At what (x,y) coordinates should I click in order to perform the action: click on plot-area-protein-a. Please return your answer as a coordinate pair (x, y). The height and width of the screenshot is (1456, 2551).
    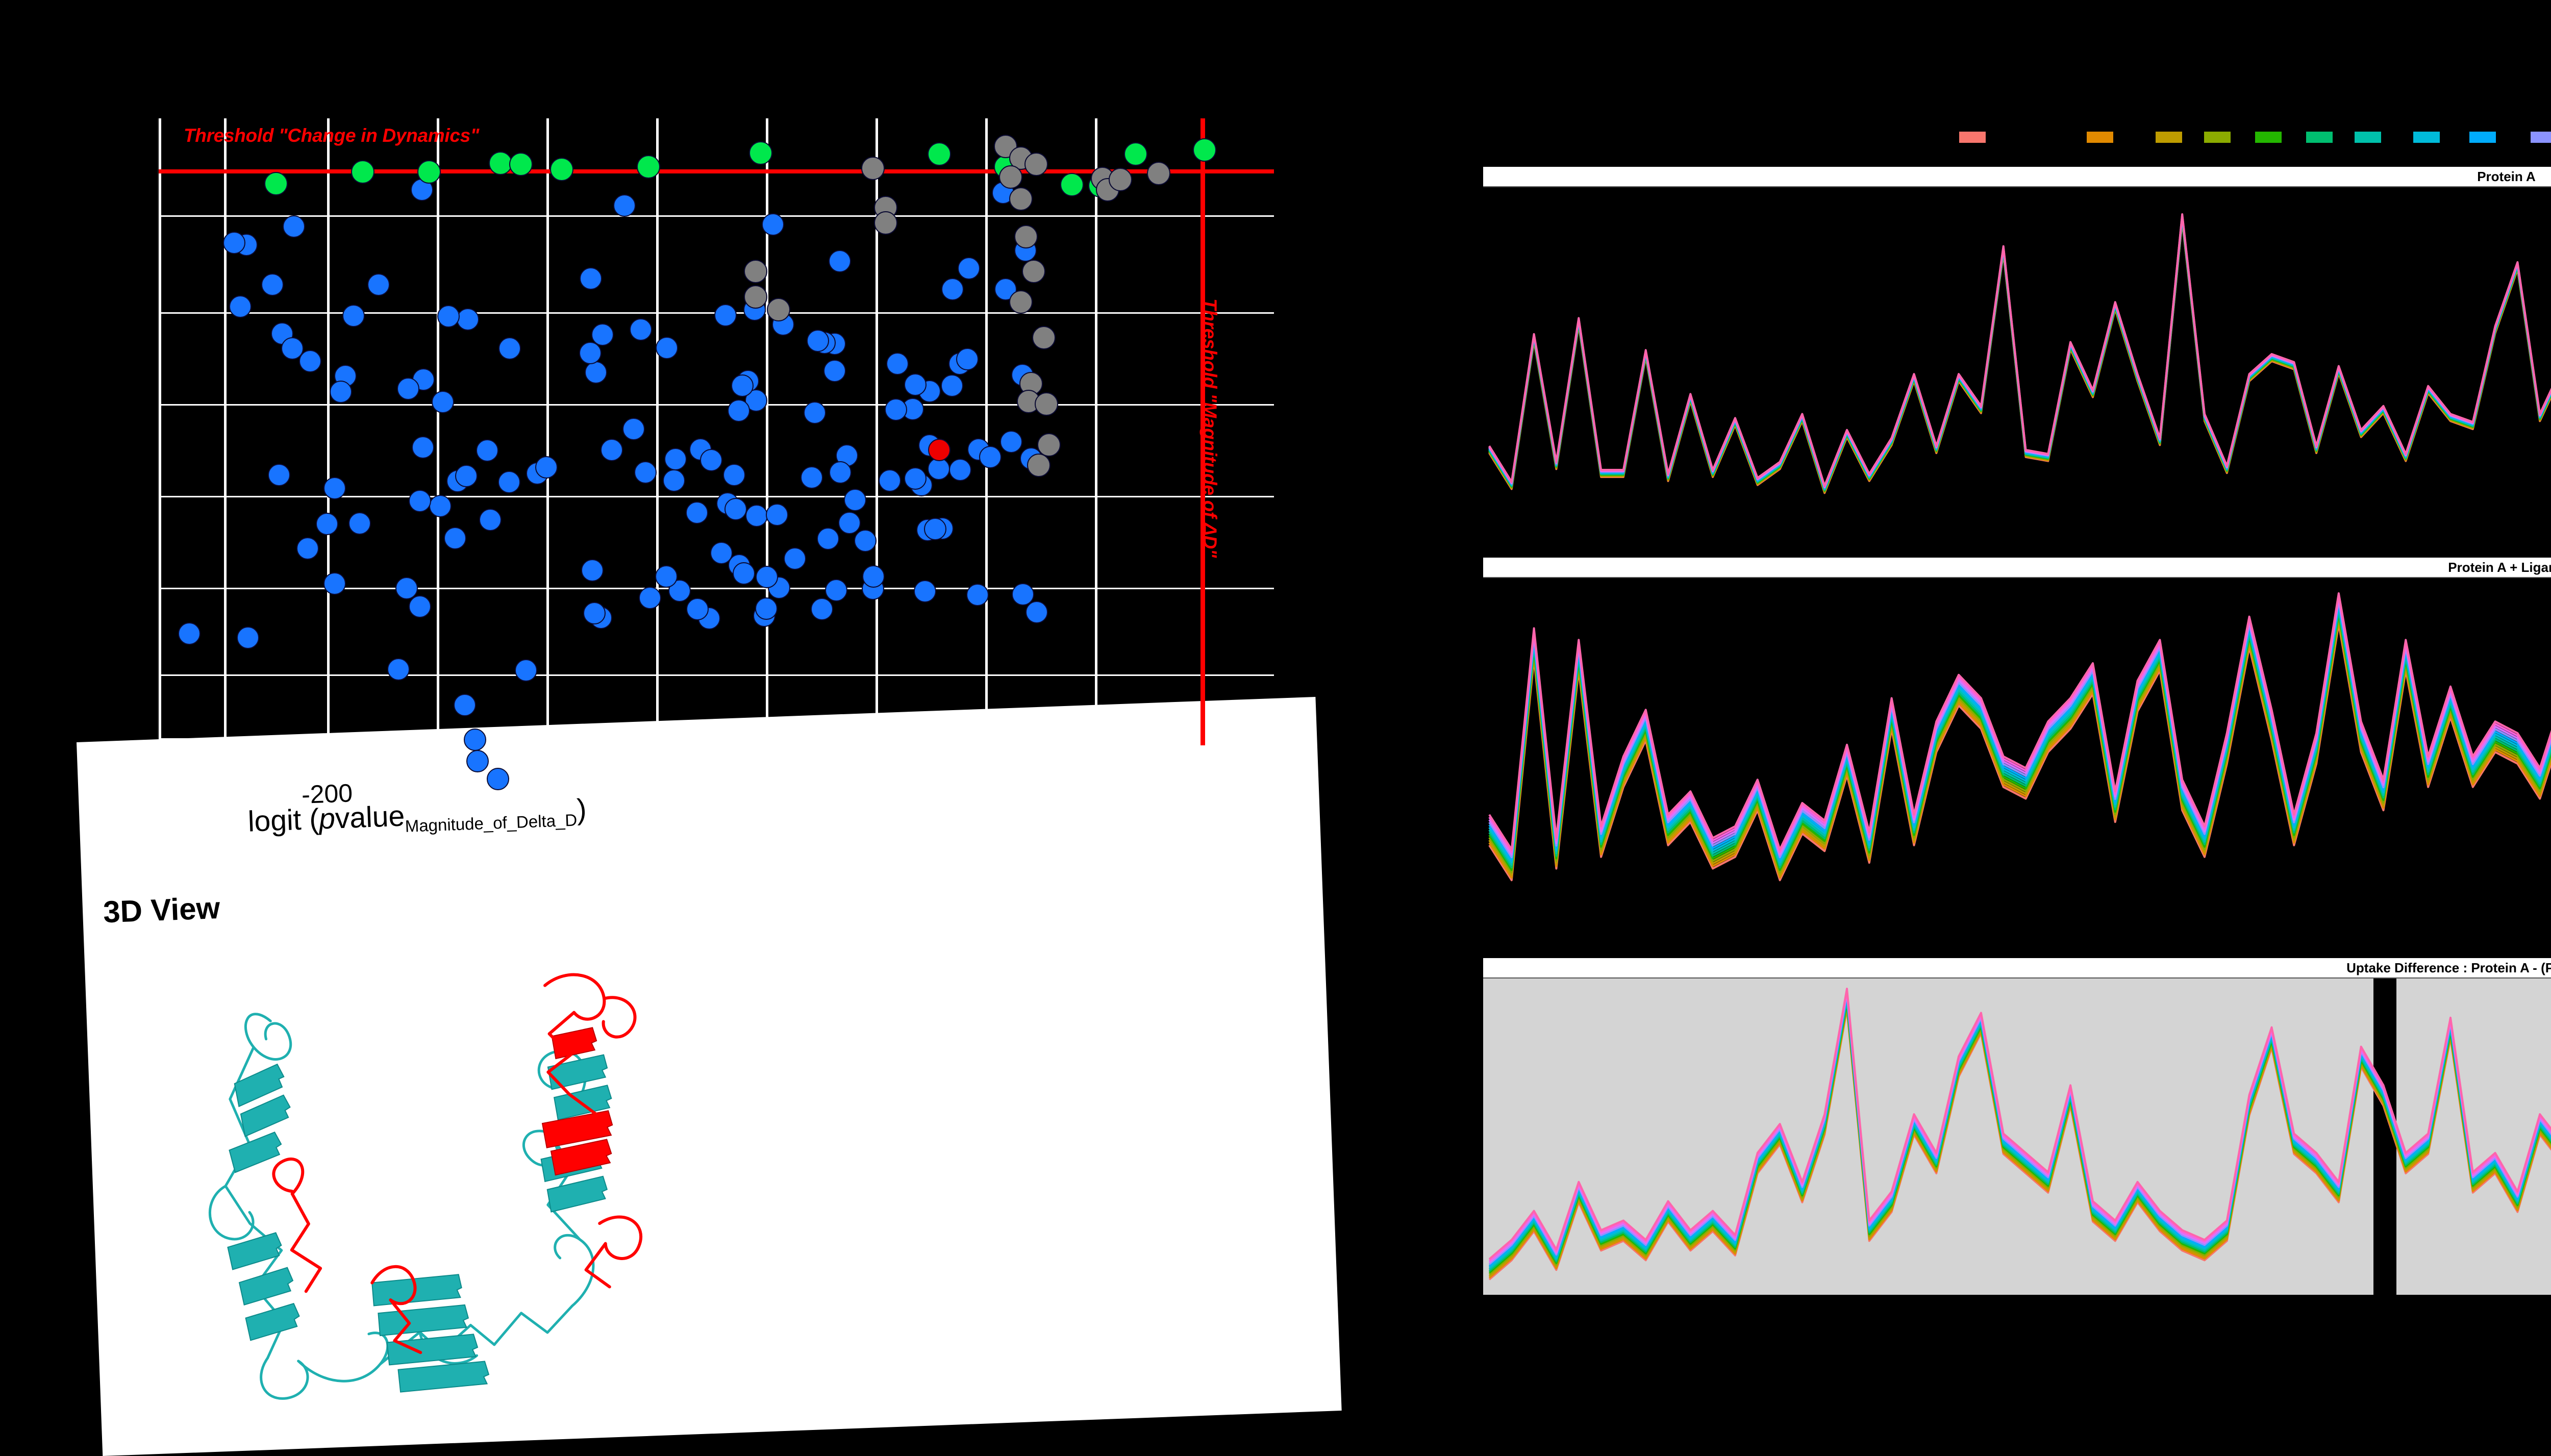
    Looking at the image, I should click on (2017, 345).